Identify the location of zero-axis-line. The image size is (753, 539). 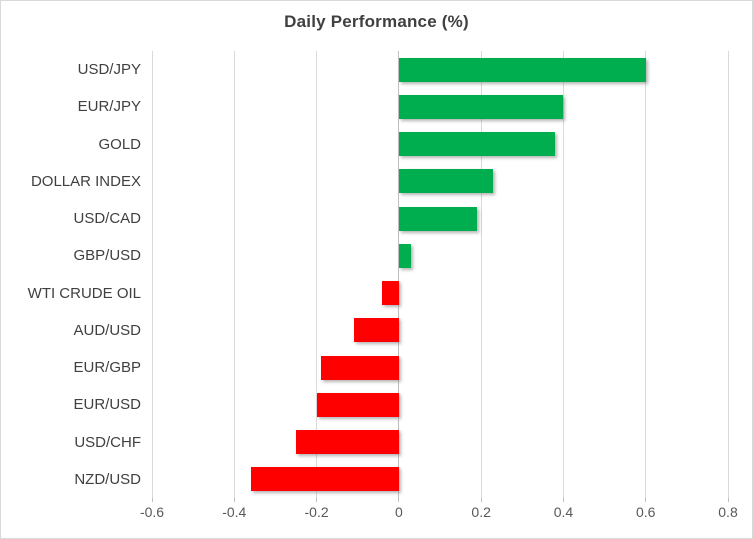
(399, 274).